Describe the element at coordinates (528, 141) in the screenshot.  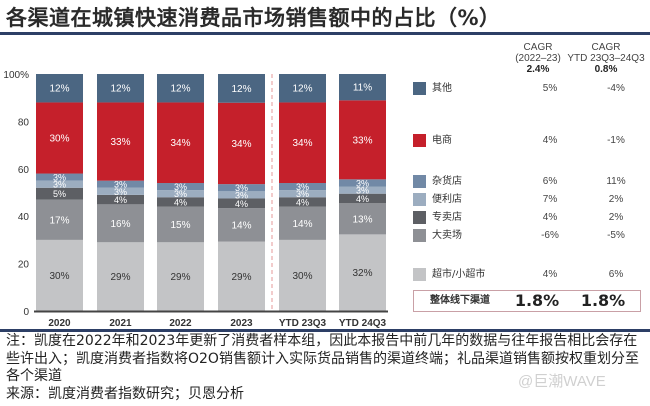
I see `legend-row: 电商 4% -1%` at that location.